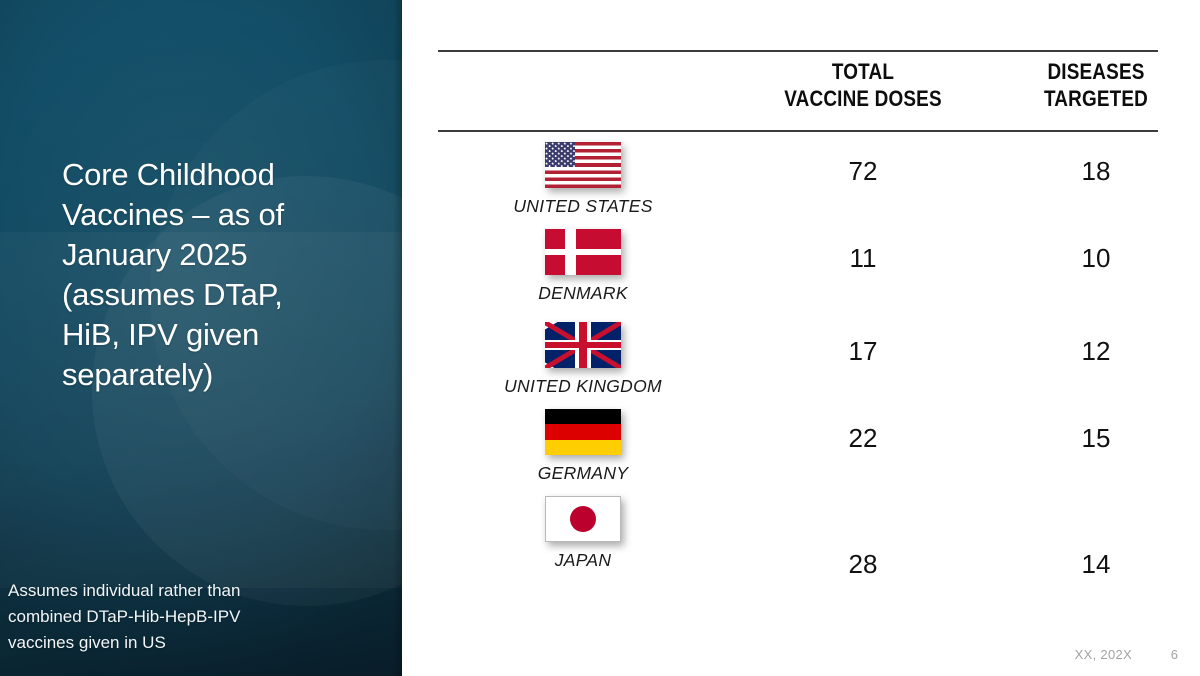  I want to click on table-row: GERMANY 22 15, so click(798, 460).